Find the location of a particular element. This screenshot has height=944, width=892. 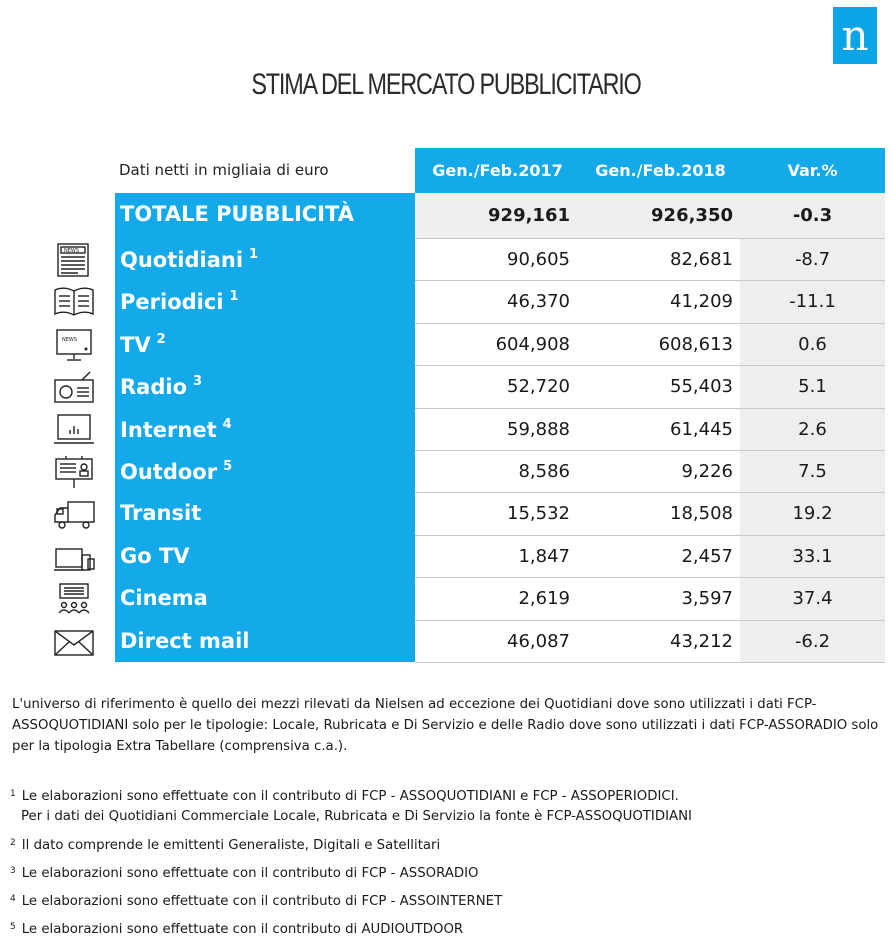

table-caption: Dati netti in migliaia di euro is located at coordinates (224, 170).